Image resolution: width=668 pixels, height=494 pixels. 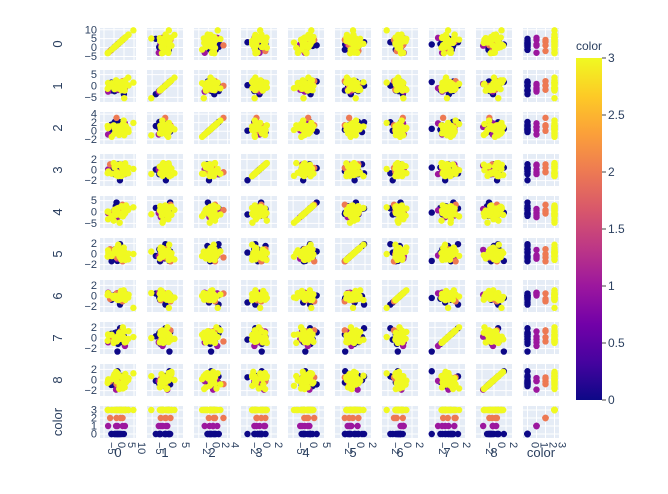 I want to click on y-tick-label: 5, so click(x=94, y=75).